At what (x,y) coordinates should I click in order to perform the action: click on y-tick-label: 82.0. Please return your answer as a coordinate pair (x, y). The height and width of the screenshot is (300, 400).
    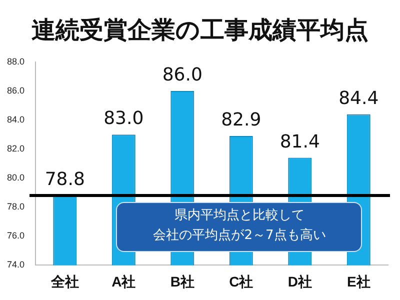
    Looking at the image, I should click on (15, 149).